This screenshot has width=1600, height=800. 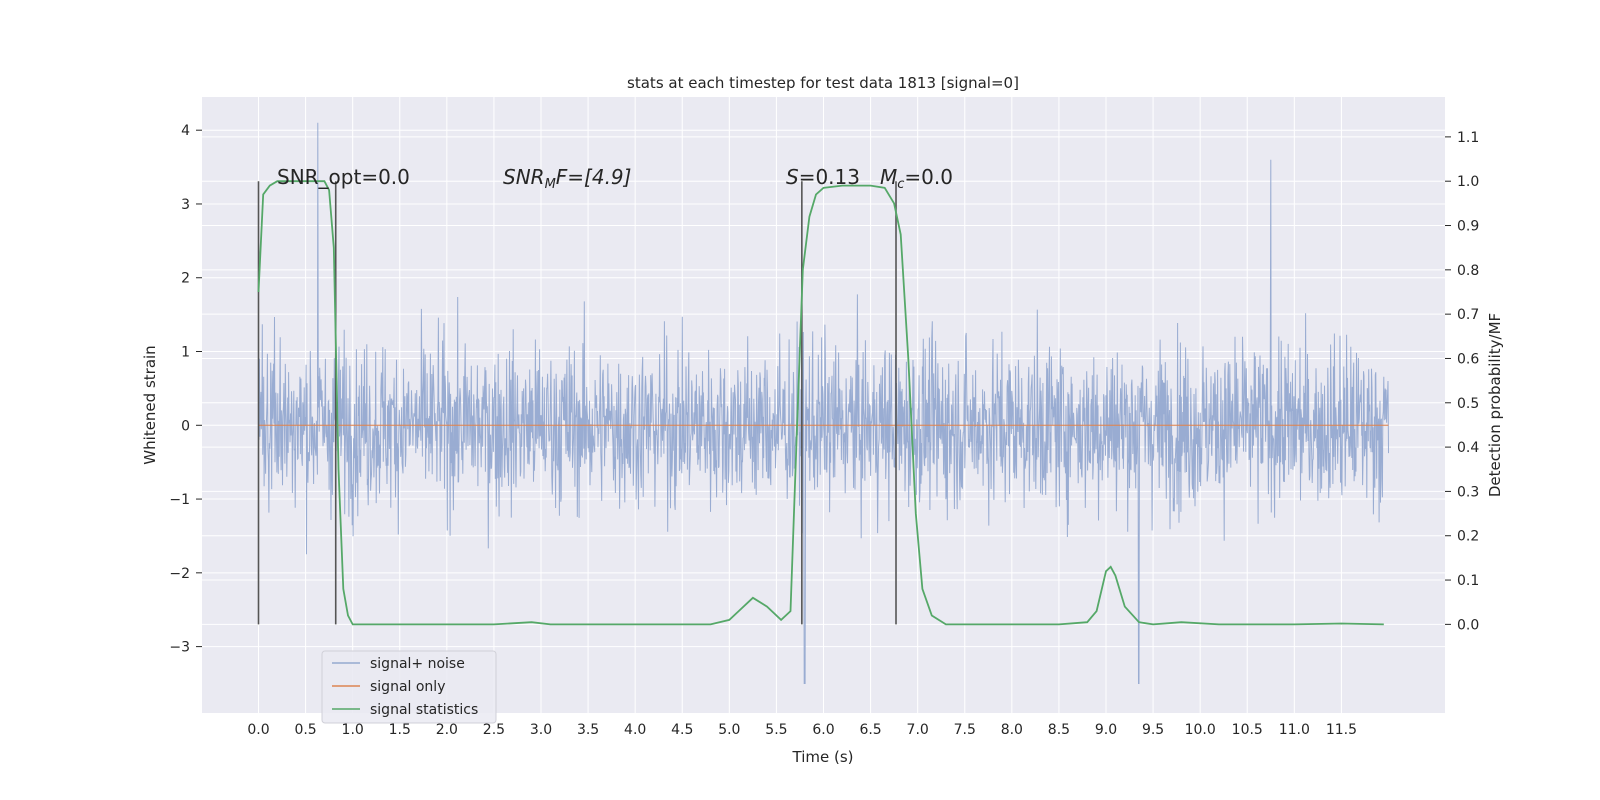 What do you see at coordinates (179, 500) in the screenshot?
I see `y-left-tick-label: −1` at bounding box center [179, 500].